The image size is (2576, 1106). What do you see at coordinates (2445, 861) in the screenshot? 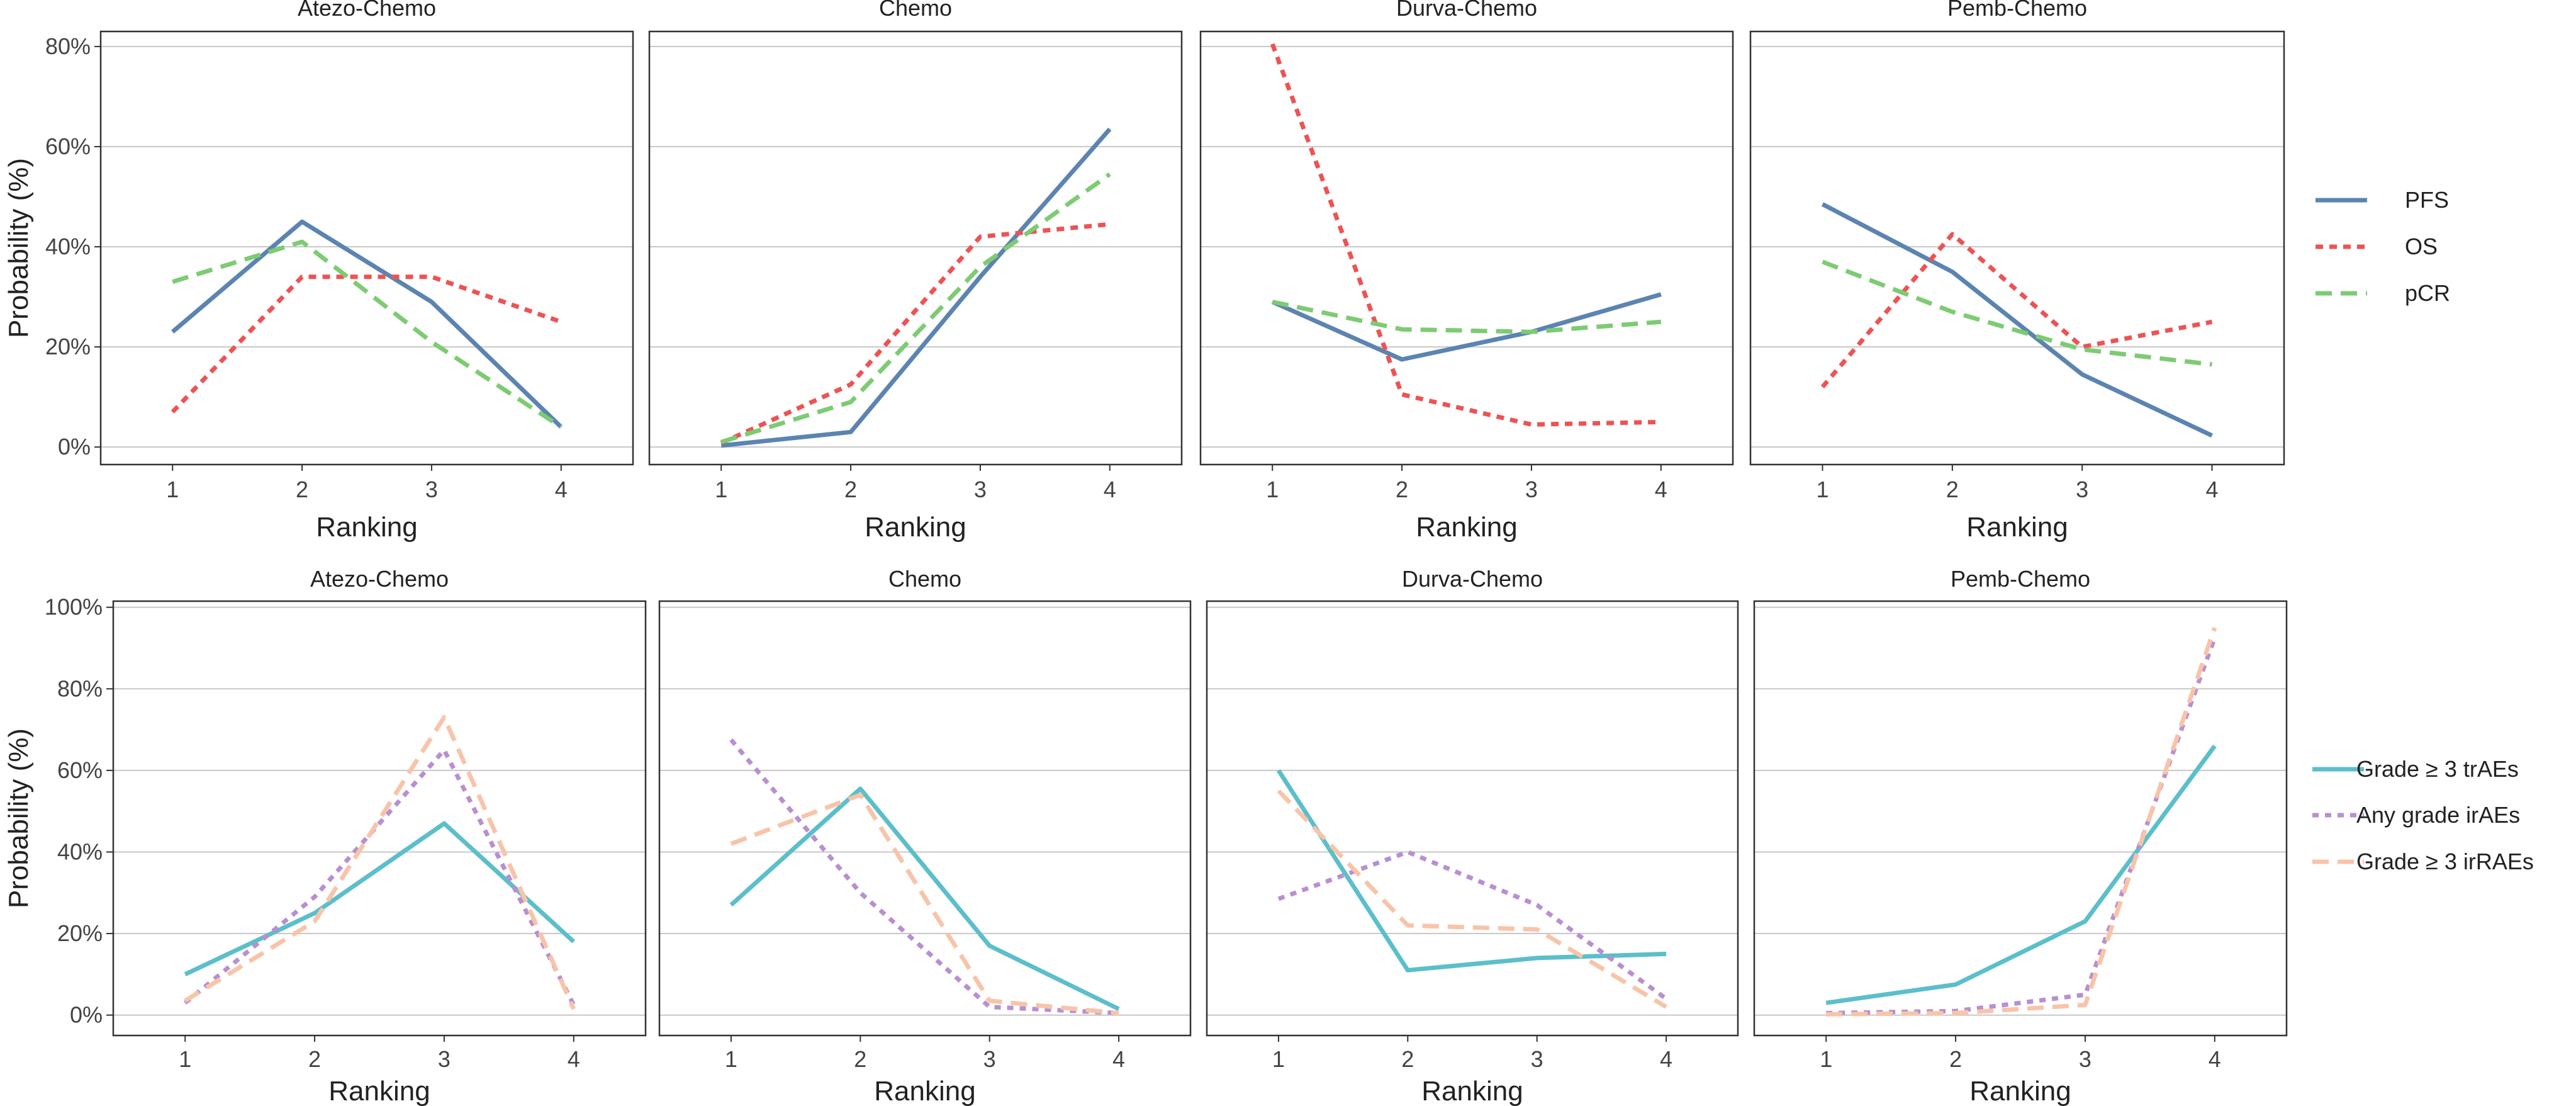
I see `legend-label-irrae: Grade ≥ 3 irRAEs` at bounding box center [2445, 861].